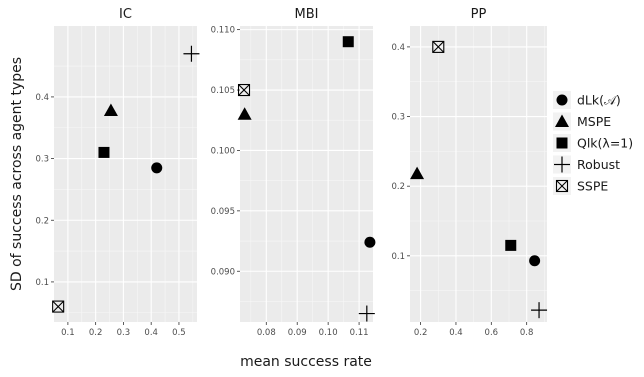 This screenshot has height=377, width=644. I want to click on legend-key-mspe, so click(562, 120).